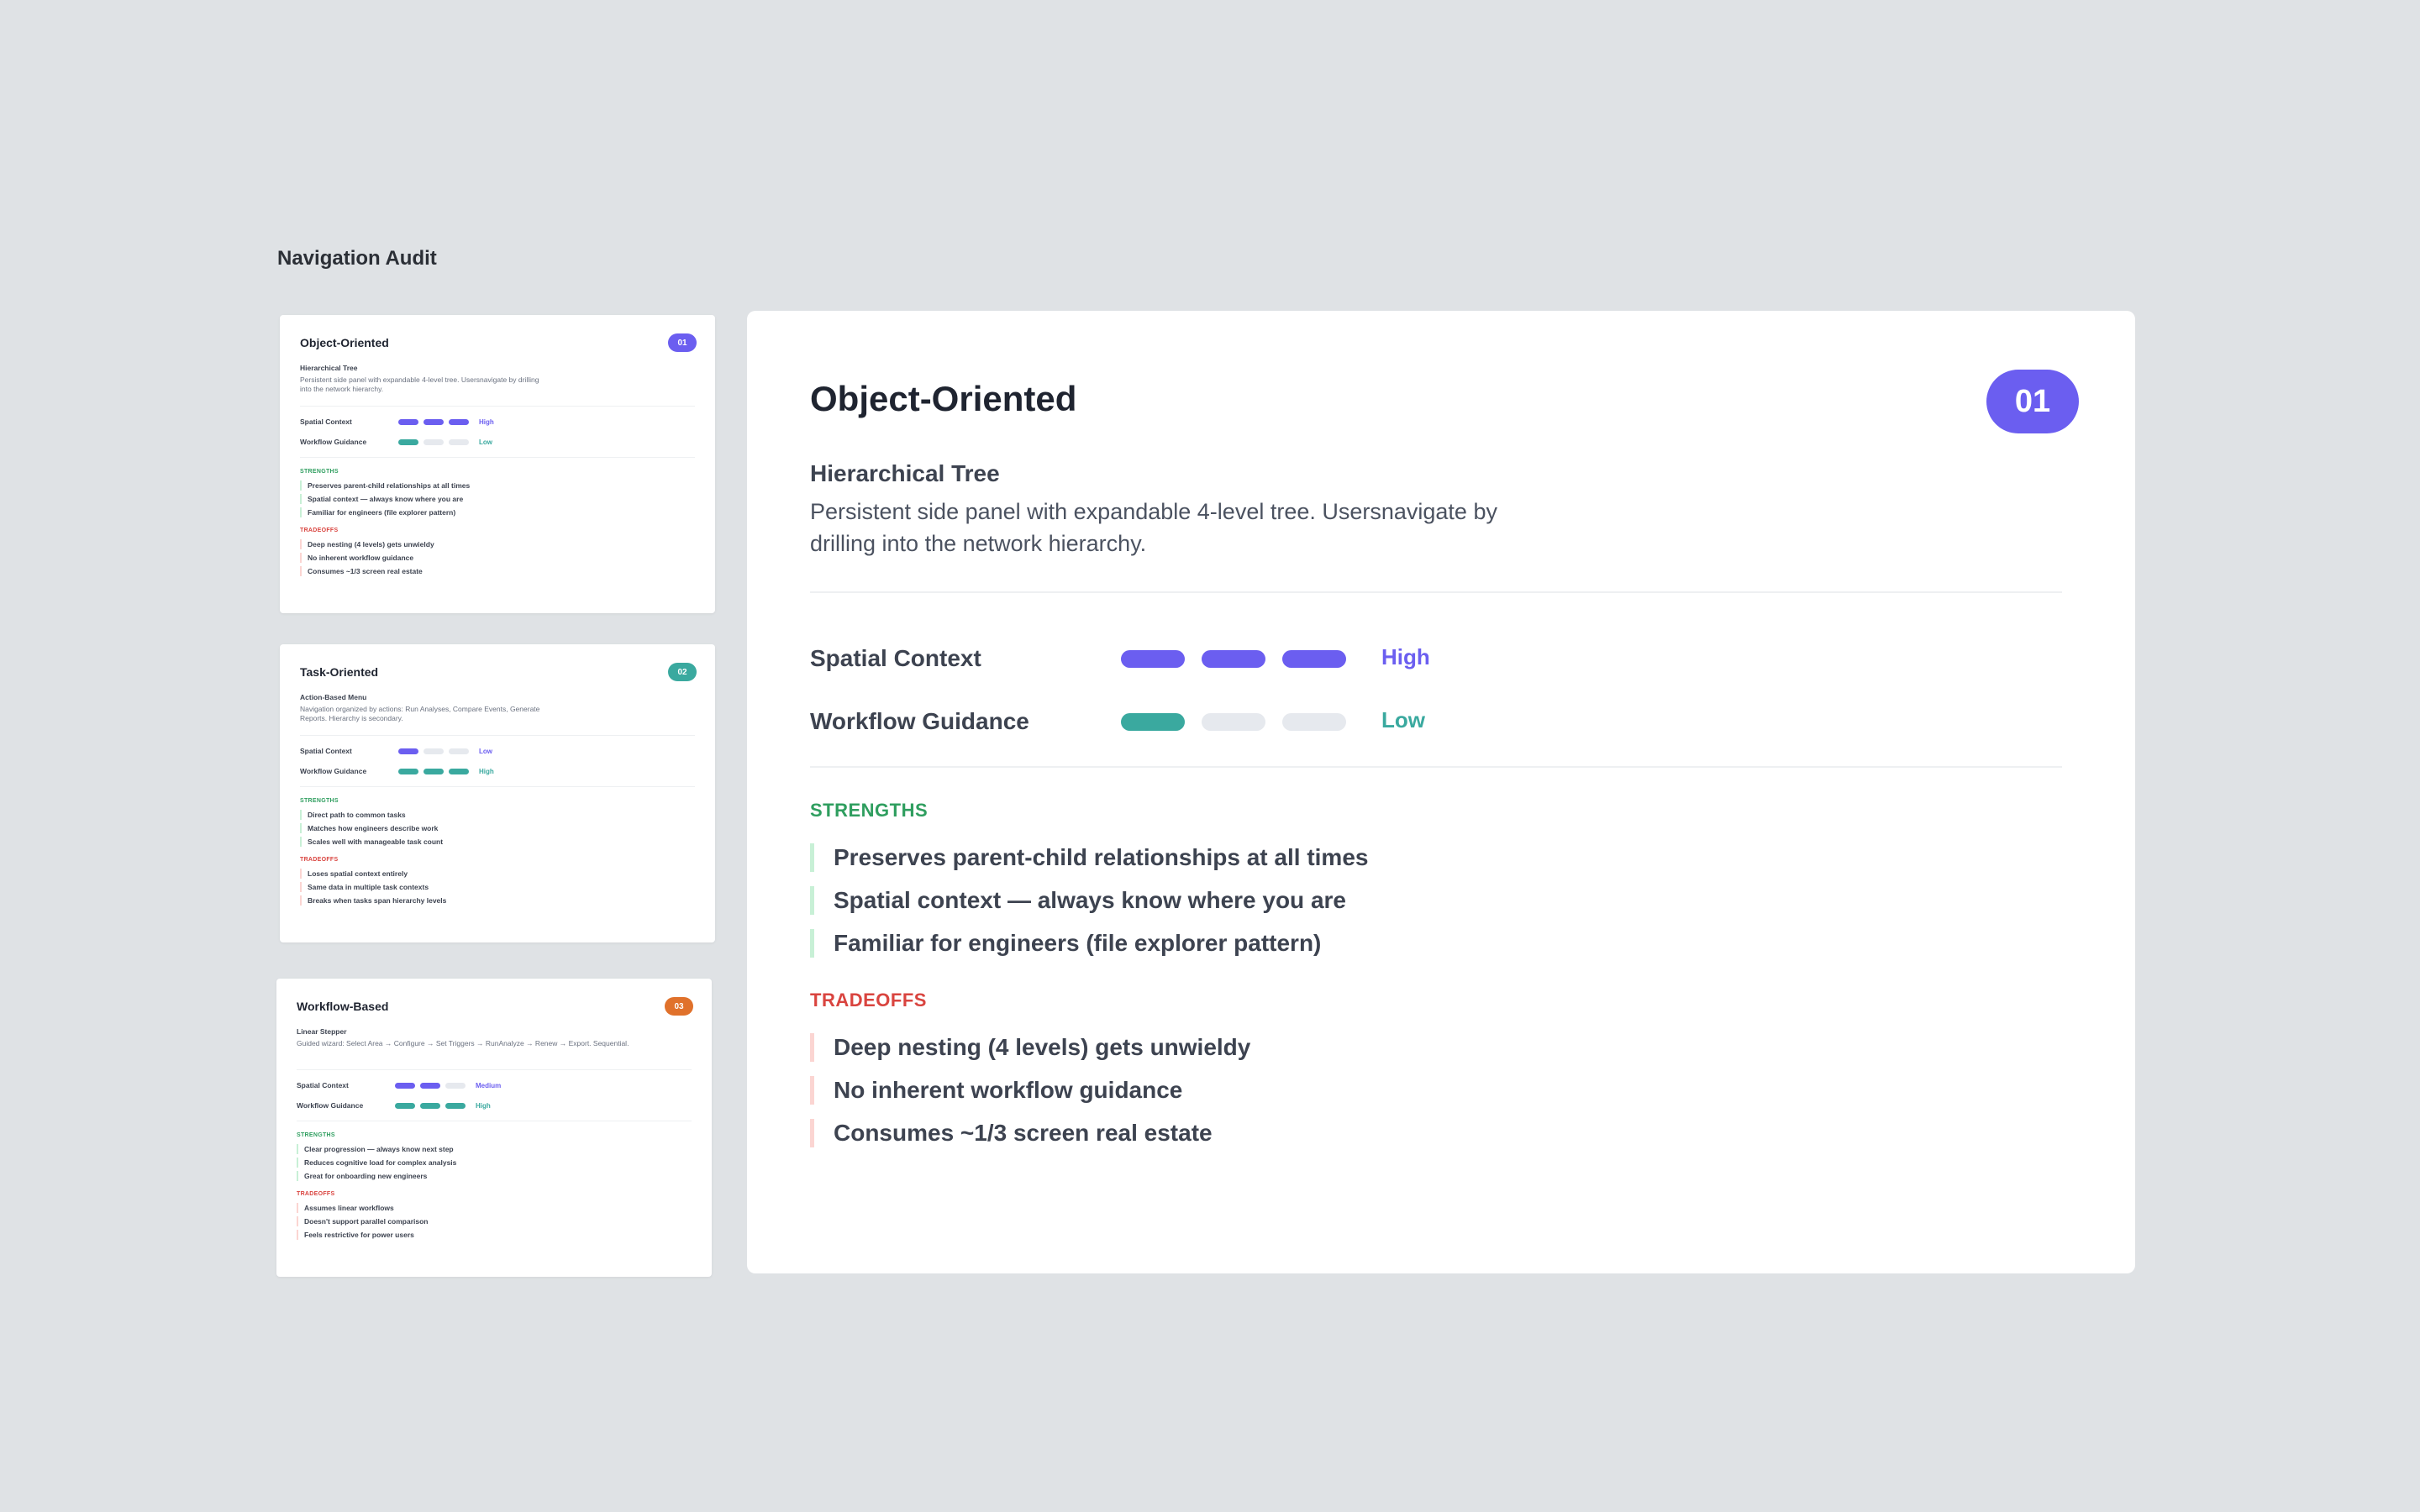 The image size is (2420, 1512). I want to click on metric-spatial-context: Spatial Context Medium, so click(495, 1085).